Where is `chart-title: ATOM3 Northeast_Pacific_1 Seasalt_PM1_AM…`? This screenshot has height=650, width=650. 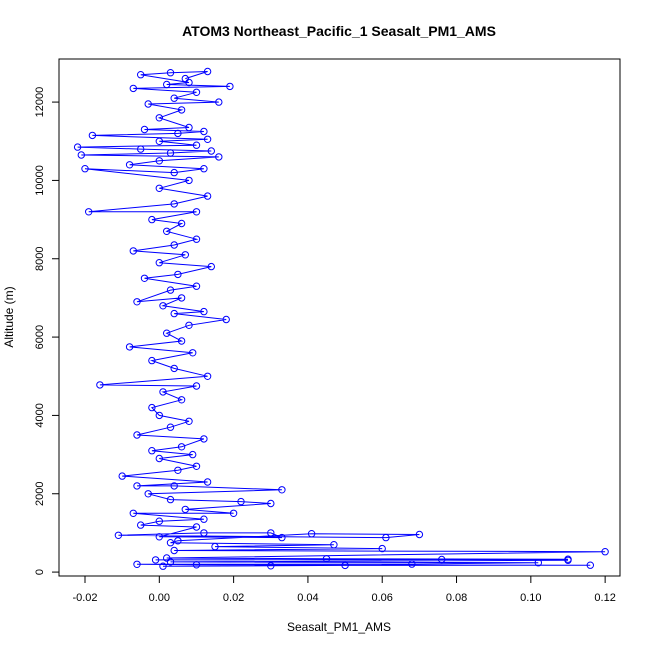 chart-title: ATOM3 Northeast_Pacific_1 Seasalt_PM1_AM… is located at coordinates (339, 31).